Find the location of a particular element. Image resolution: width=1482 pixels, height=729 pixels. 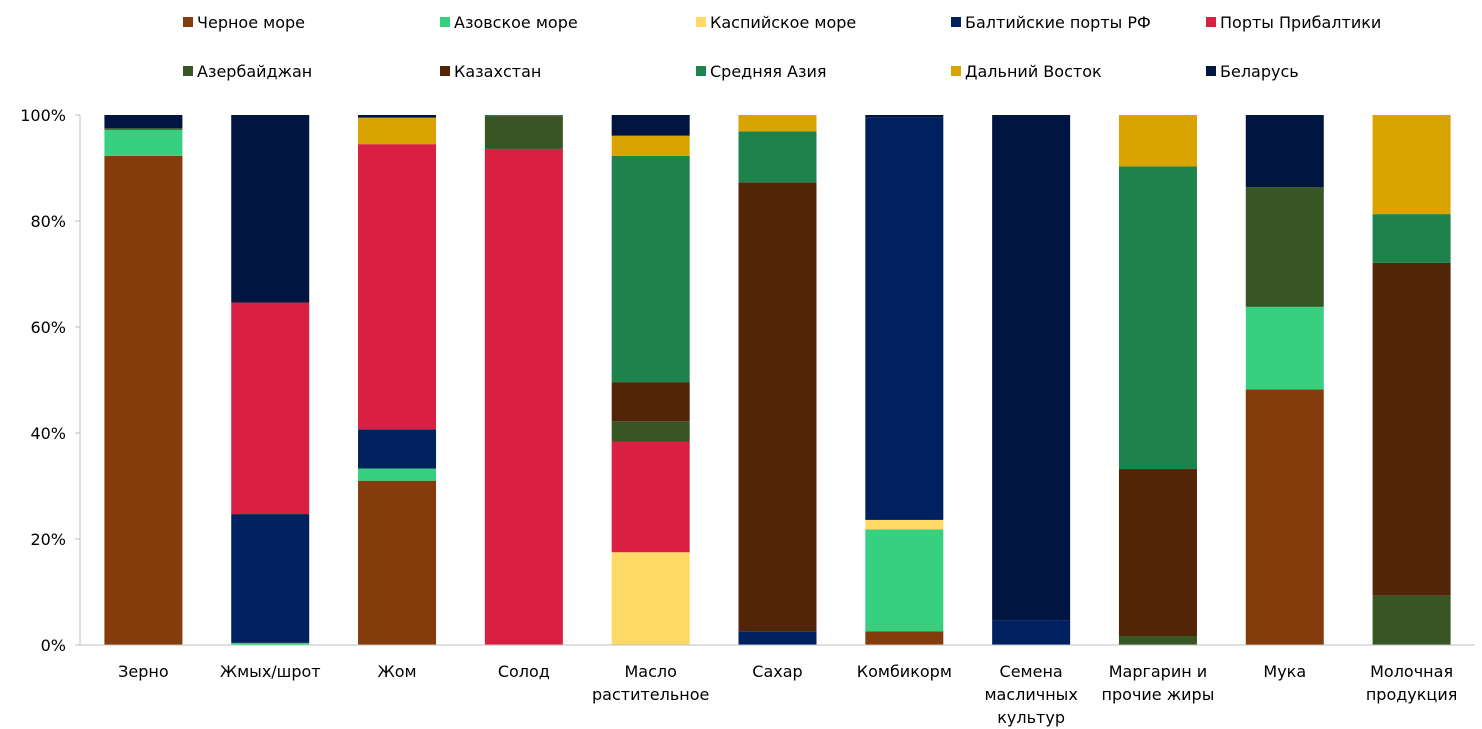

legend-label: Порты Прибалтики is located at coordinates (1300, 22).